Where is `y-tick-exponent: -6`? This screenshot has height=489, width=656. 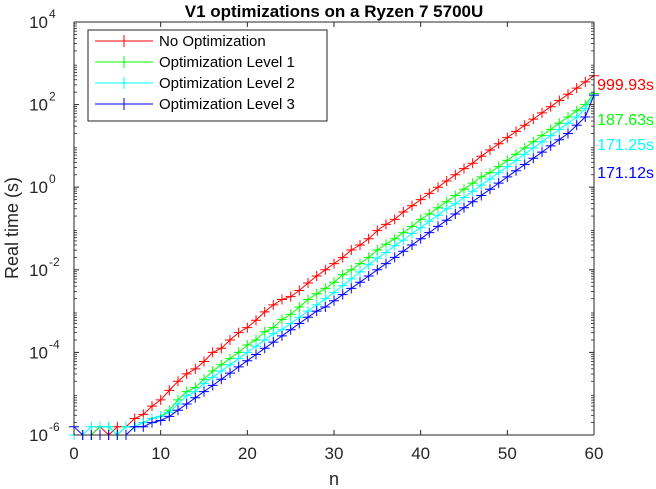
y-tick-exponent: -6 is located at coordinates (54, 427).